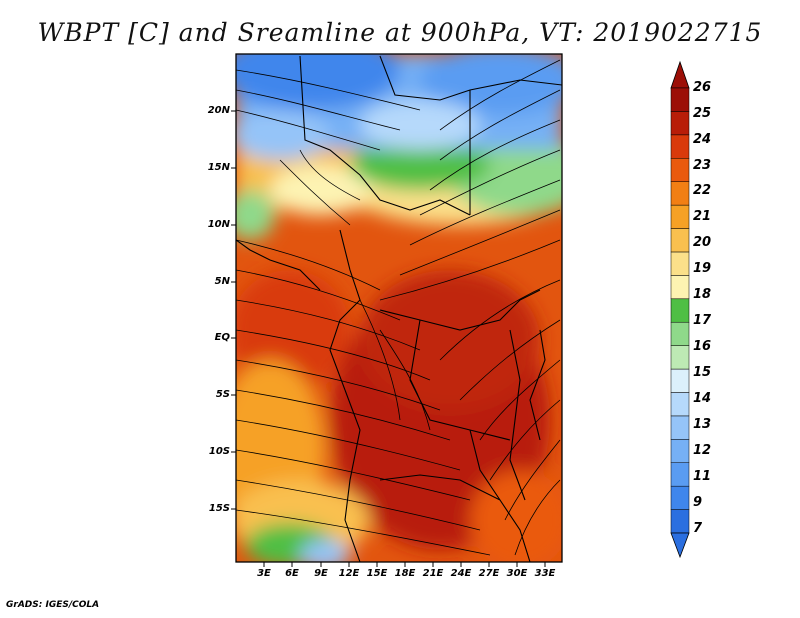  I want to click on colorbar-label: 12, so click(702, 450).